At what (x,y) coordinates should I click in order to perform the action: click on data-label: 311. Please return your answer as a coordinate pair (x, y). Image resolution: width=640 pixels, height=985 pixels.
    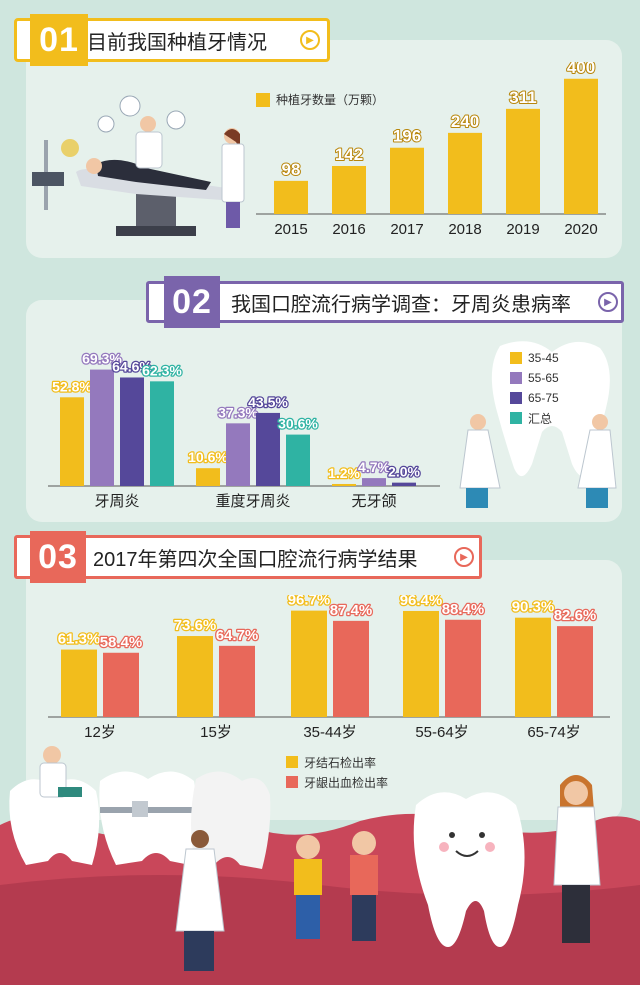
    Looking at the image, I should click on (522, 97).